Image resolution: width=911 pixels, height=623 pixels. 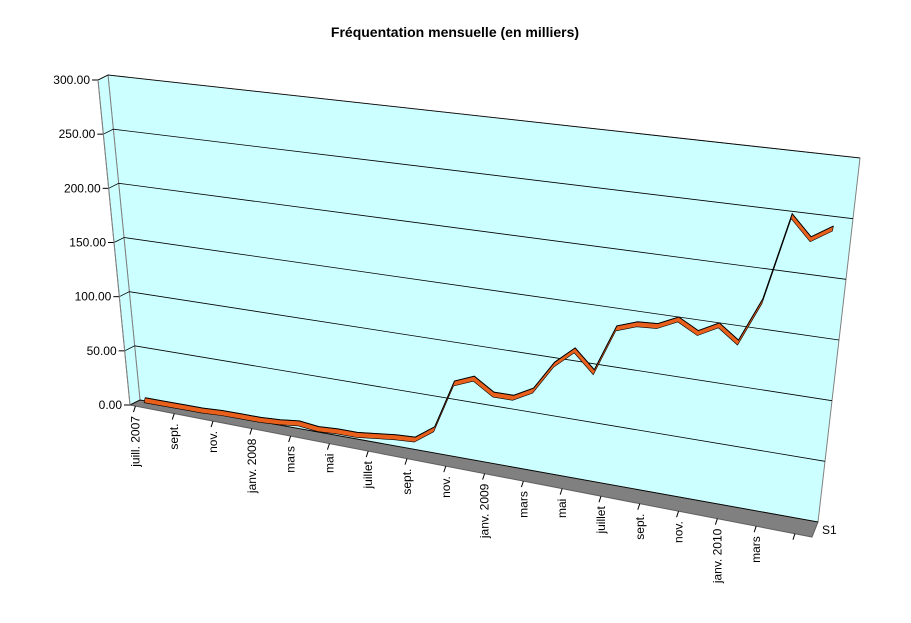 I want to click on x-tick-label: janv. 2008, so click(x=252, y=466).